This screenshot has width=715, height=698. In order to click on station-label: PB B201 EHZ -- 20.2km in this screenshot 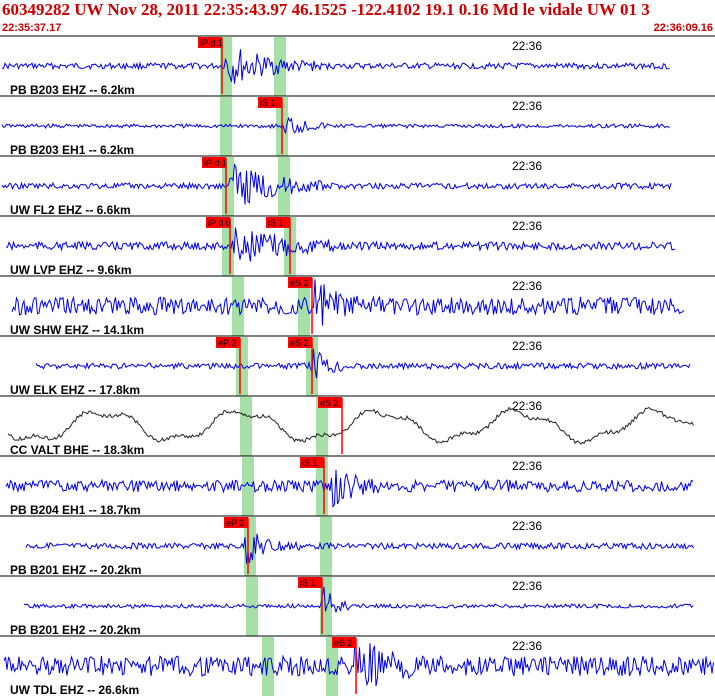, I will do `click(75, 570)`.